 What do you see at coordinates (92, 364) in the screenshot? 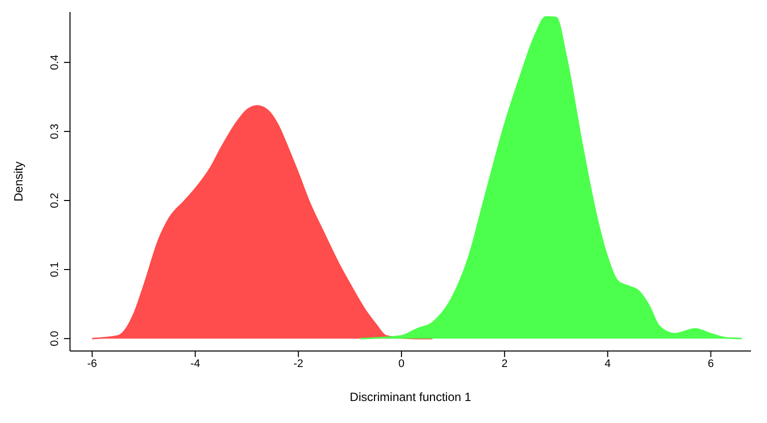
I see `x-tick-label: -6` at bounding box center [92, 364].